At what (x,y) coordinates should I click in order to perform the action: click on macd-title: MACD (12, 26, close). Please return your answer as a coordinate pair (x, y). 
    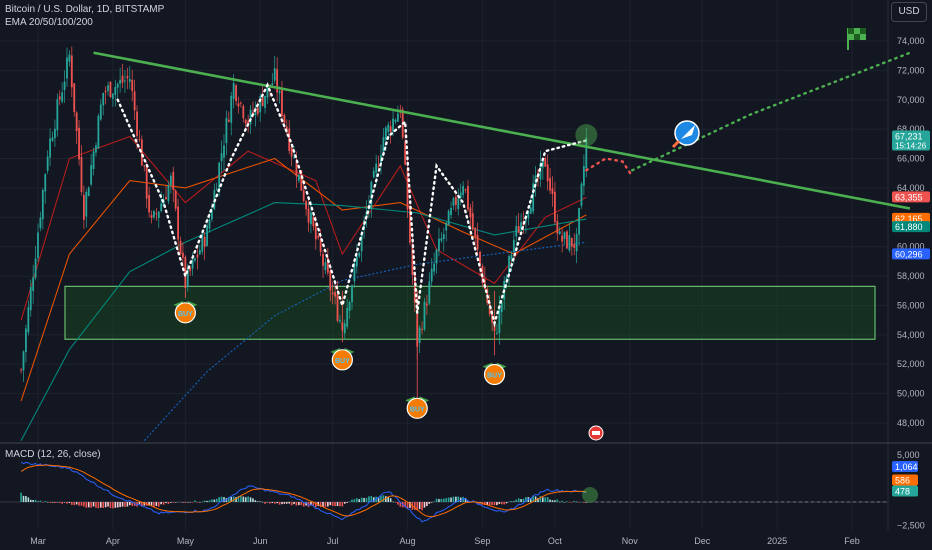
    Looking at the image, I should click on (53, 454).